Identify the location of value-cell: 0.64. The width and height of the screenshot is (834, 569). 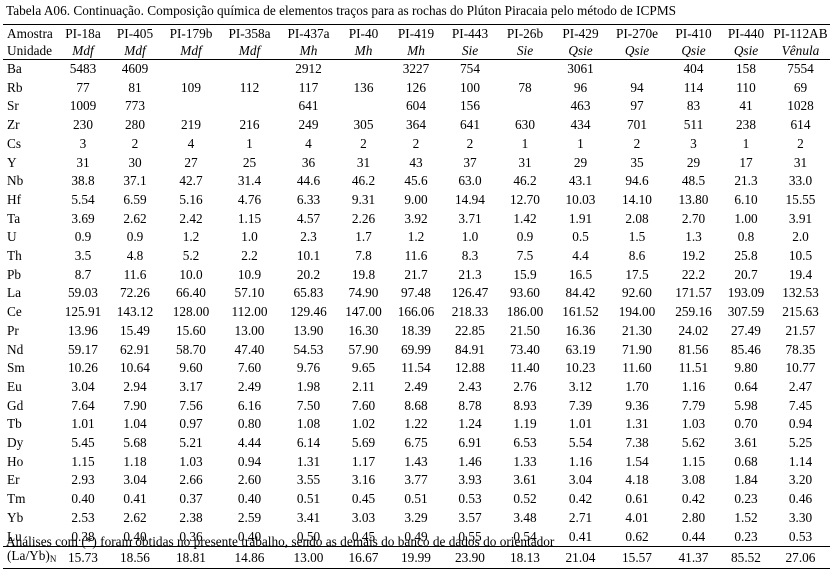
(746, 386).